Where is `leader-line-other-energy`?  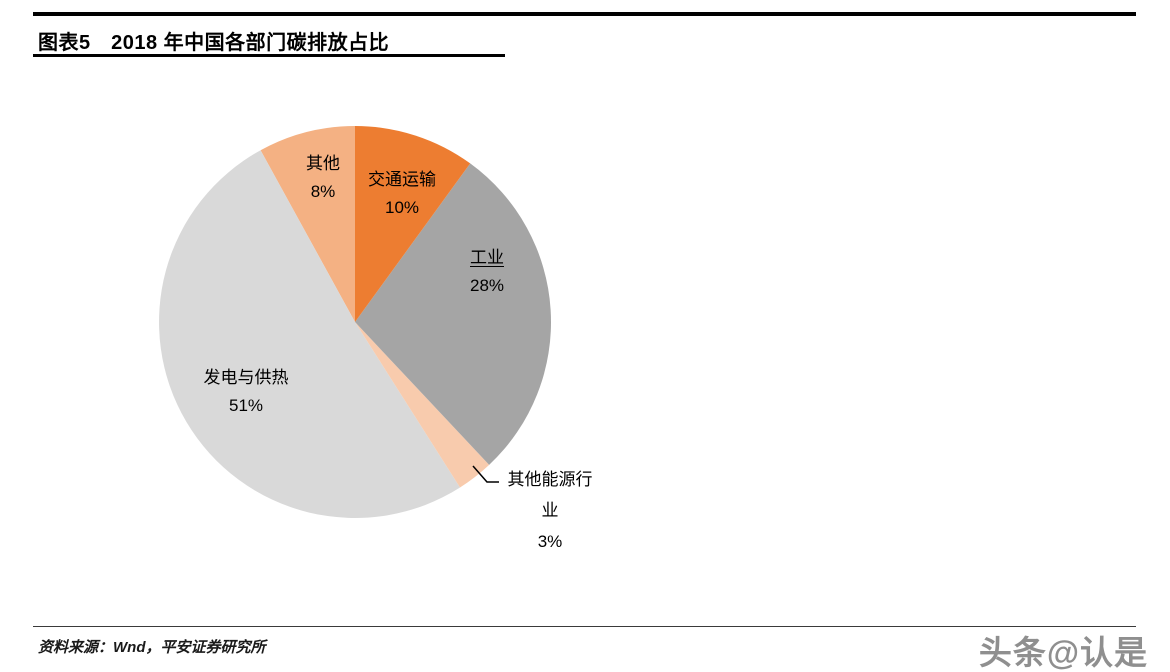
leader-line-other-energy is located at coordinates (485, 474).